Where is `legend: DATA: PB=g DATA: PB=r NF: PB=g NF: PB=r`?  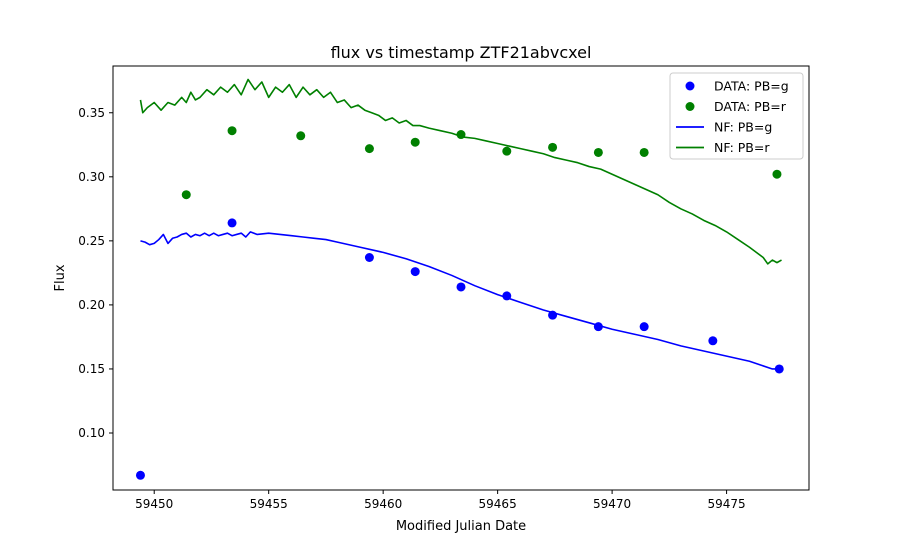 legend: DATA: PB=g DATA: PB=r NF: PB=g NF: PB=r is located at coordinates (736, 116).